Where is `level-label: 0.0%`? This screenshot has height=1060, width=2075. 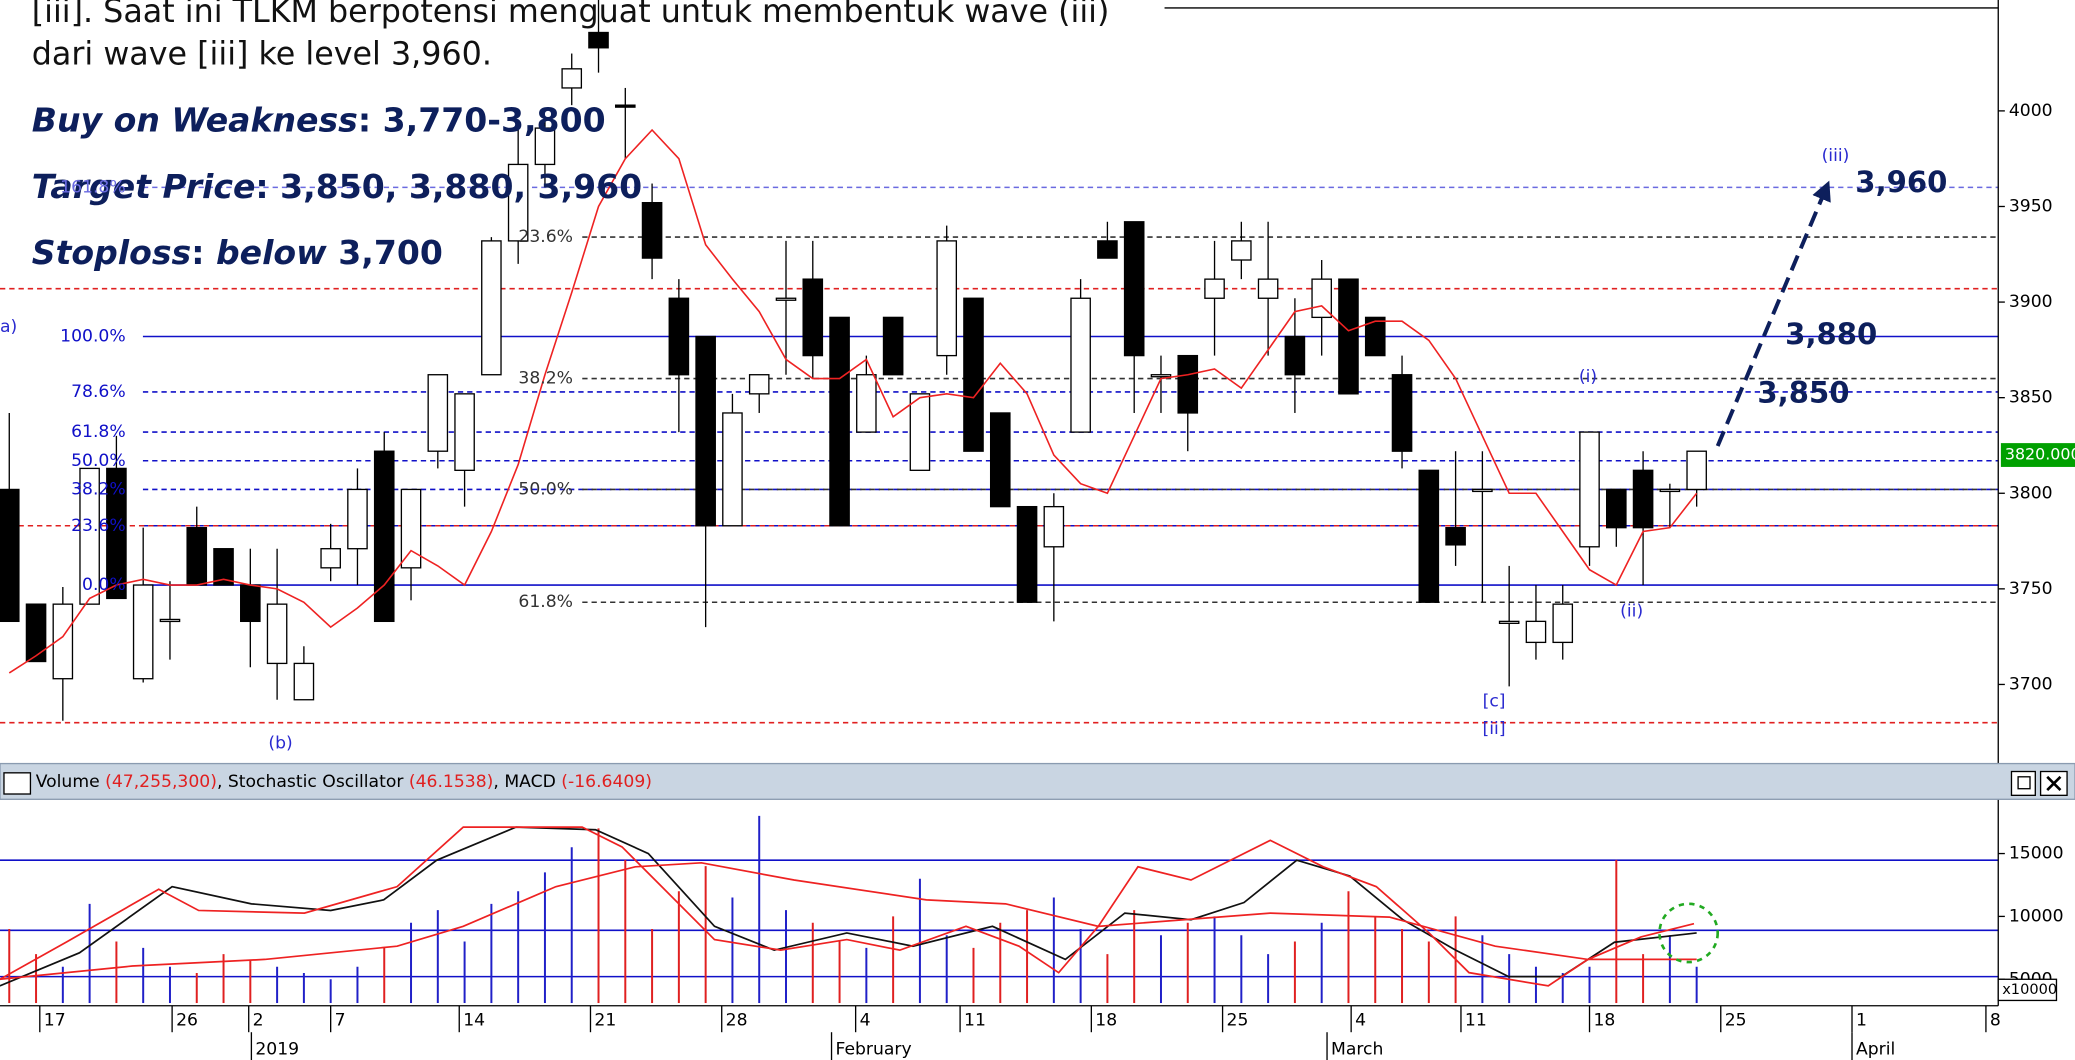
level-label: 0.0% is located at coordinates (104, 585).